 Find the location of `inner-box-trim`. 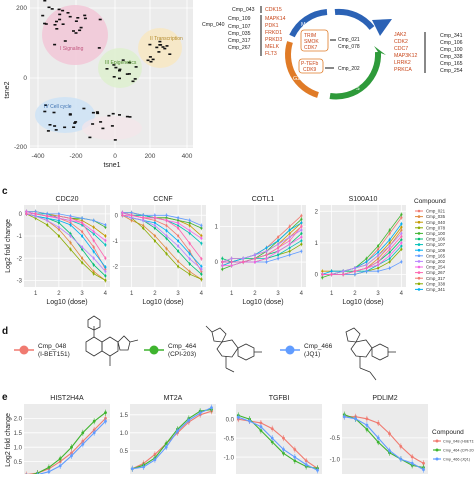

inner-box-trim is located at coordinates (314, 40).